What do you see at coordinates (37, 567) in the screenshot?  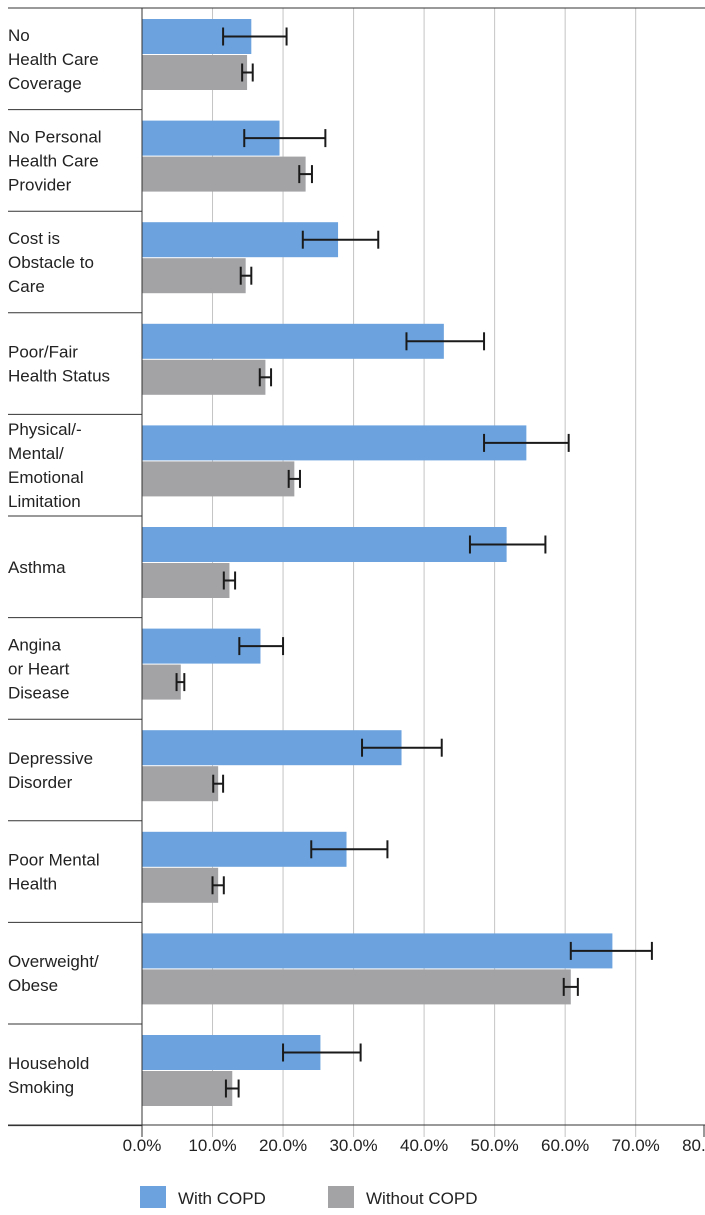 I see `category-label: Asthma` at bounding box center [37, 567].